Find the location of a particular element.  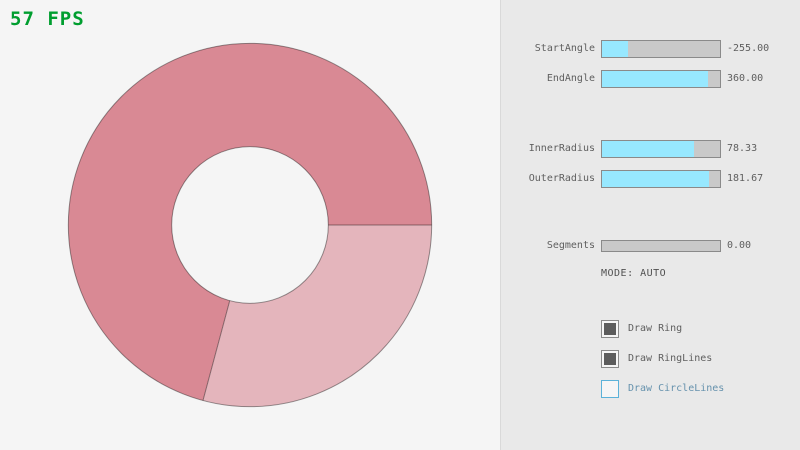

endangle-slider-fill is located at coordinates (655, 79).